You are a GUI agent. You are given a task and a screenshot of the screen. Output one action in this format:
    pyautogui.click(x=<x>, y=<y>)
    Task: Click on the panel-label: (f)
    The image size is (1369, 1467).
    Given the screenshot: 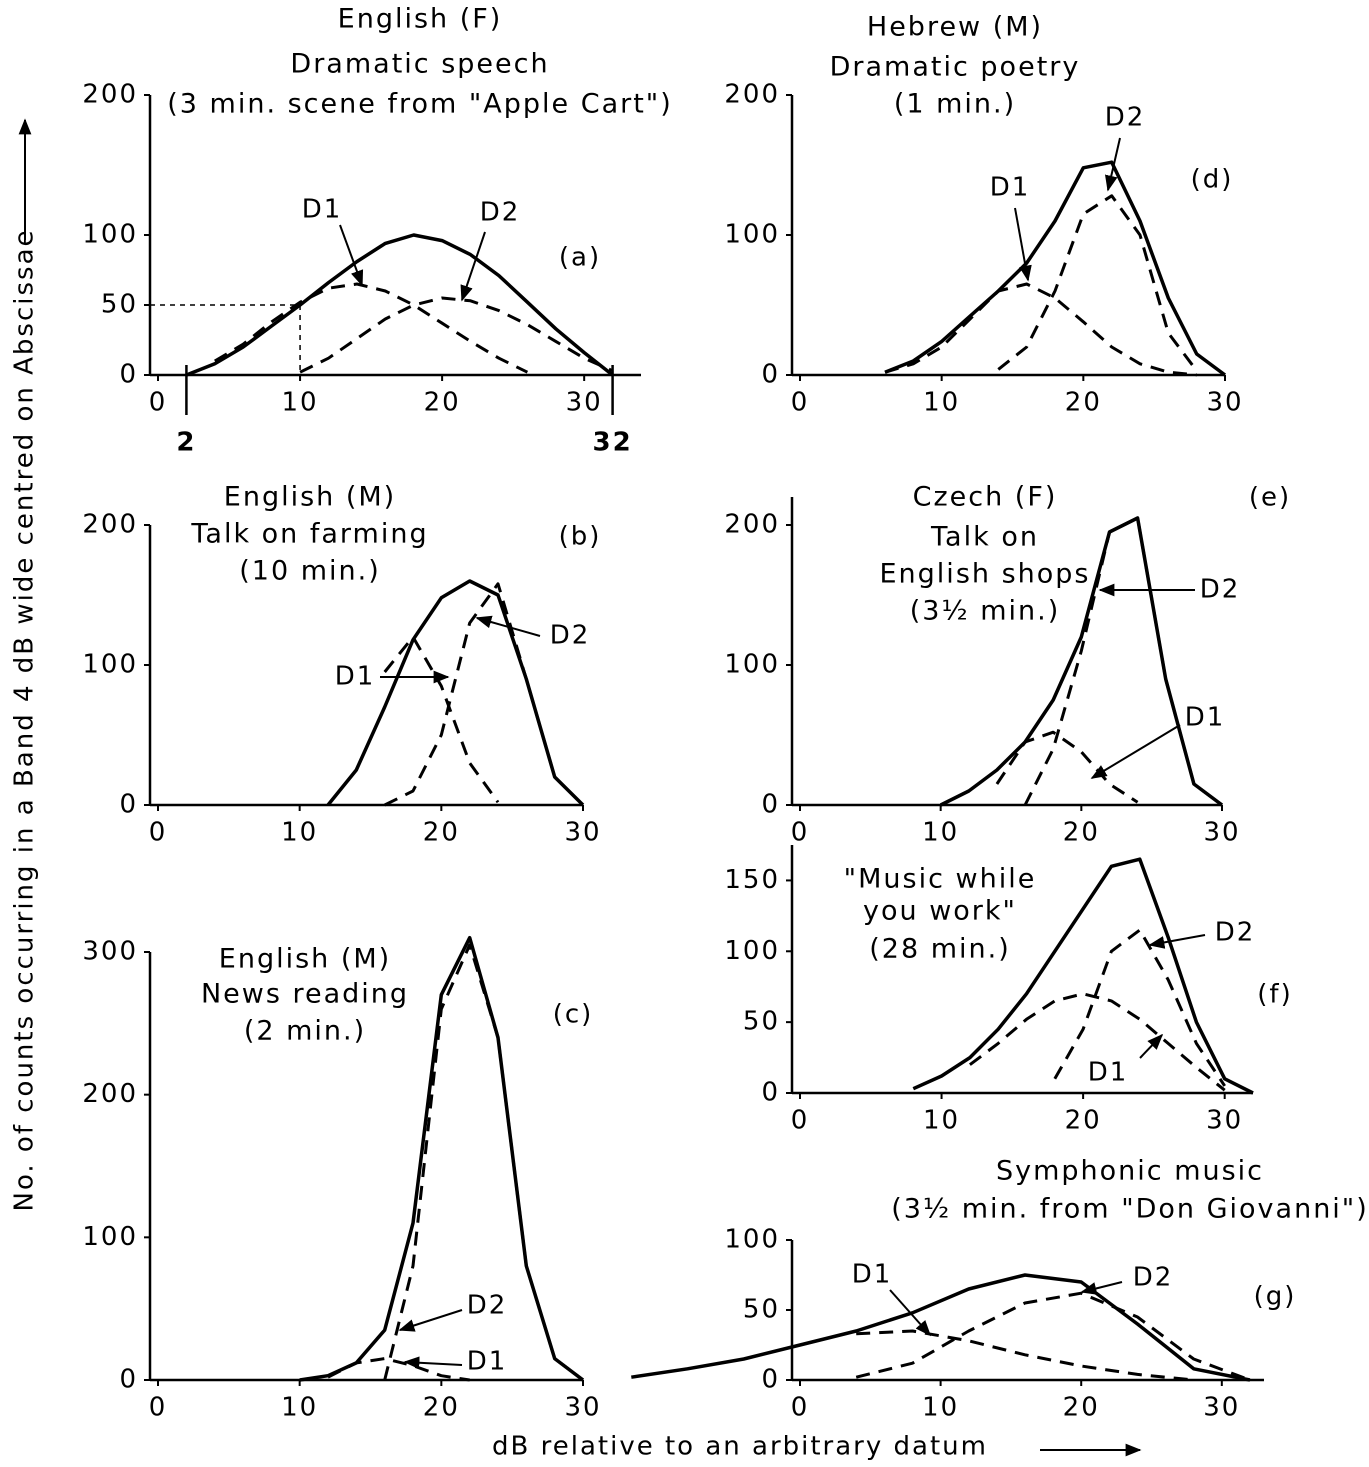 What is the action you would take?
    pyautogui.click(x=1274, y=995)
    